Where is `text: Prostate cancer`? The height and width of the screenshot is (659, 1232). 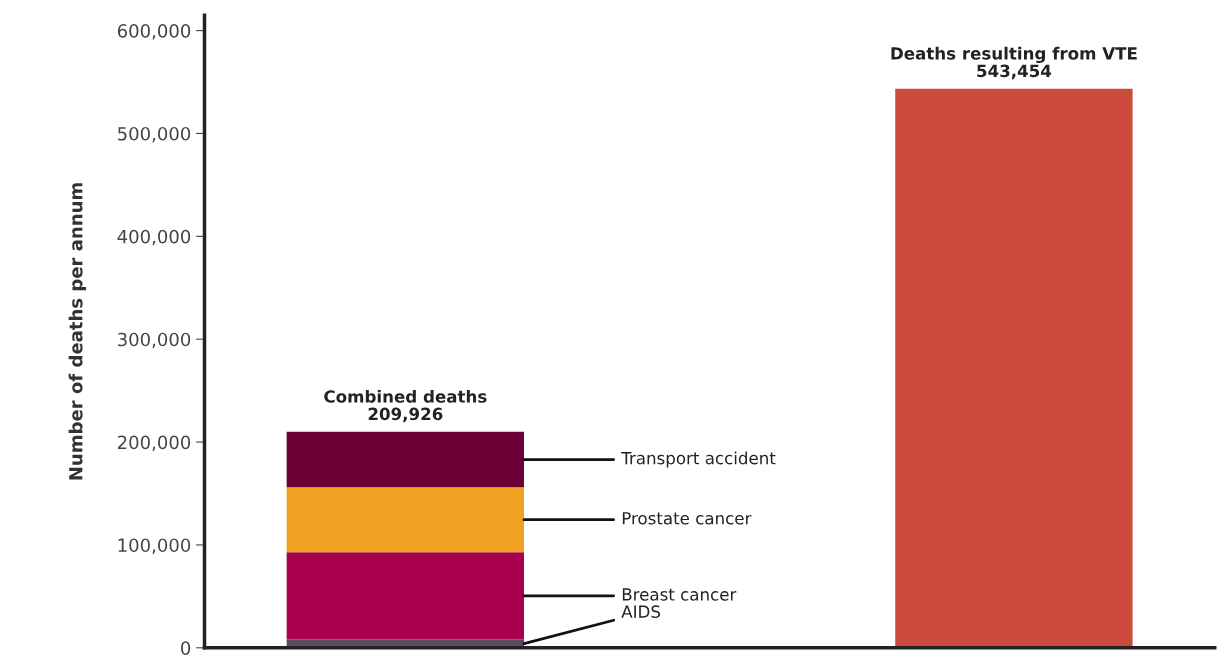
text: Prostate cancer is located at coordinates (687, 518).